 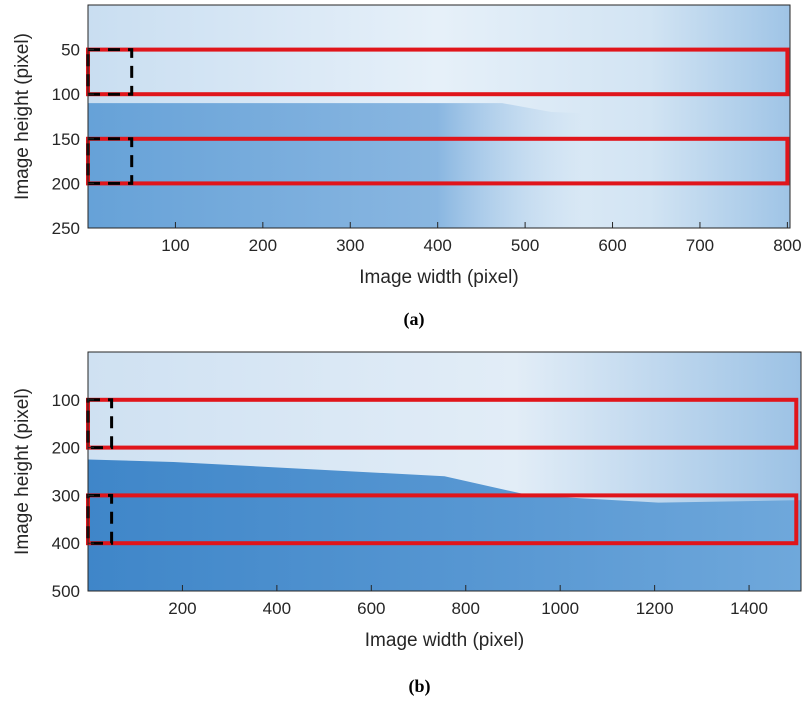 I want to click on x-tick-label: 1200, so click(x=655, y=608).